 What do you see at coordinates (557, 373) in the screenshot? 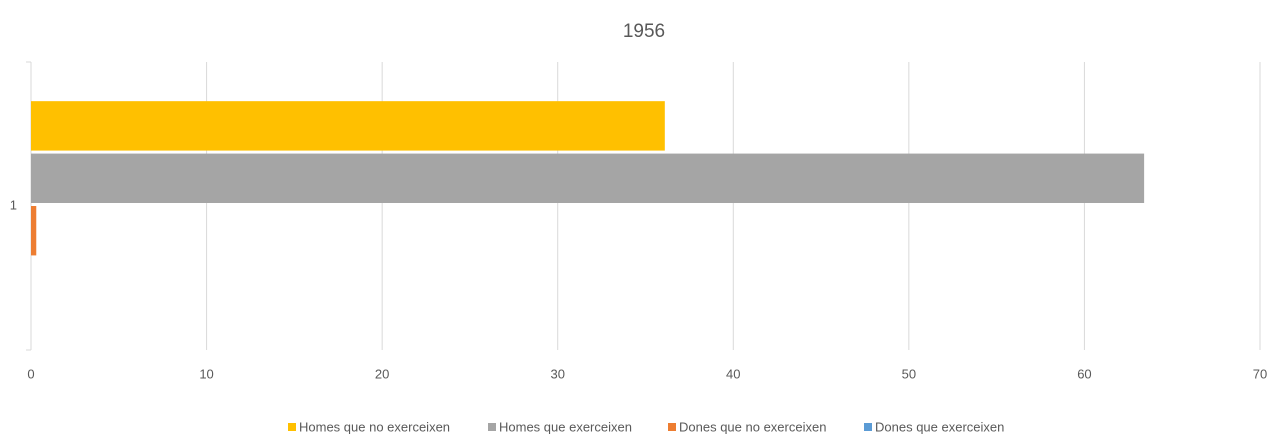
I see `x-tick-label: 30` at bounding box center [557, 373].